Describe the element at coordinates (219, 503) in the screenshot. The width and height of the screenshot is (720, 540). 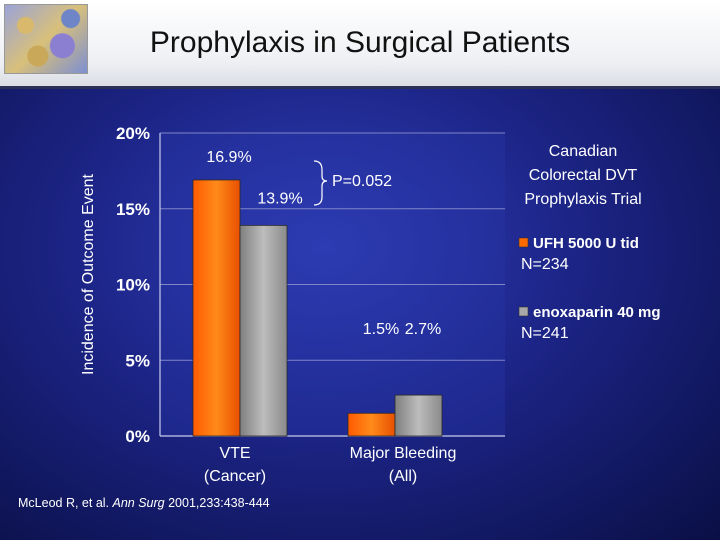
I see `citation-details: 2001,233:438-444` at that location.